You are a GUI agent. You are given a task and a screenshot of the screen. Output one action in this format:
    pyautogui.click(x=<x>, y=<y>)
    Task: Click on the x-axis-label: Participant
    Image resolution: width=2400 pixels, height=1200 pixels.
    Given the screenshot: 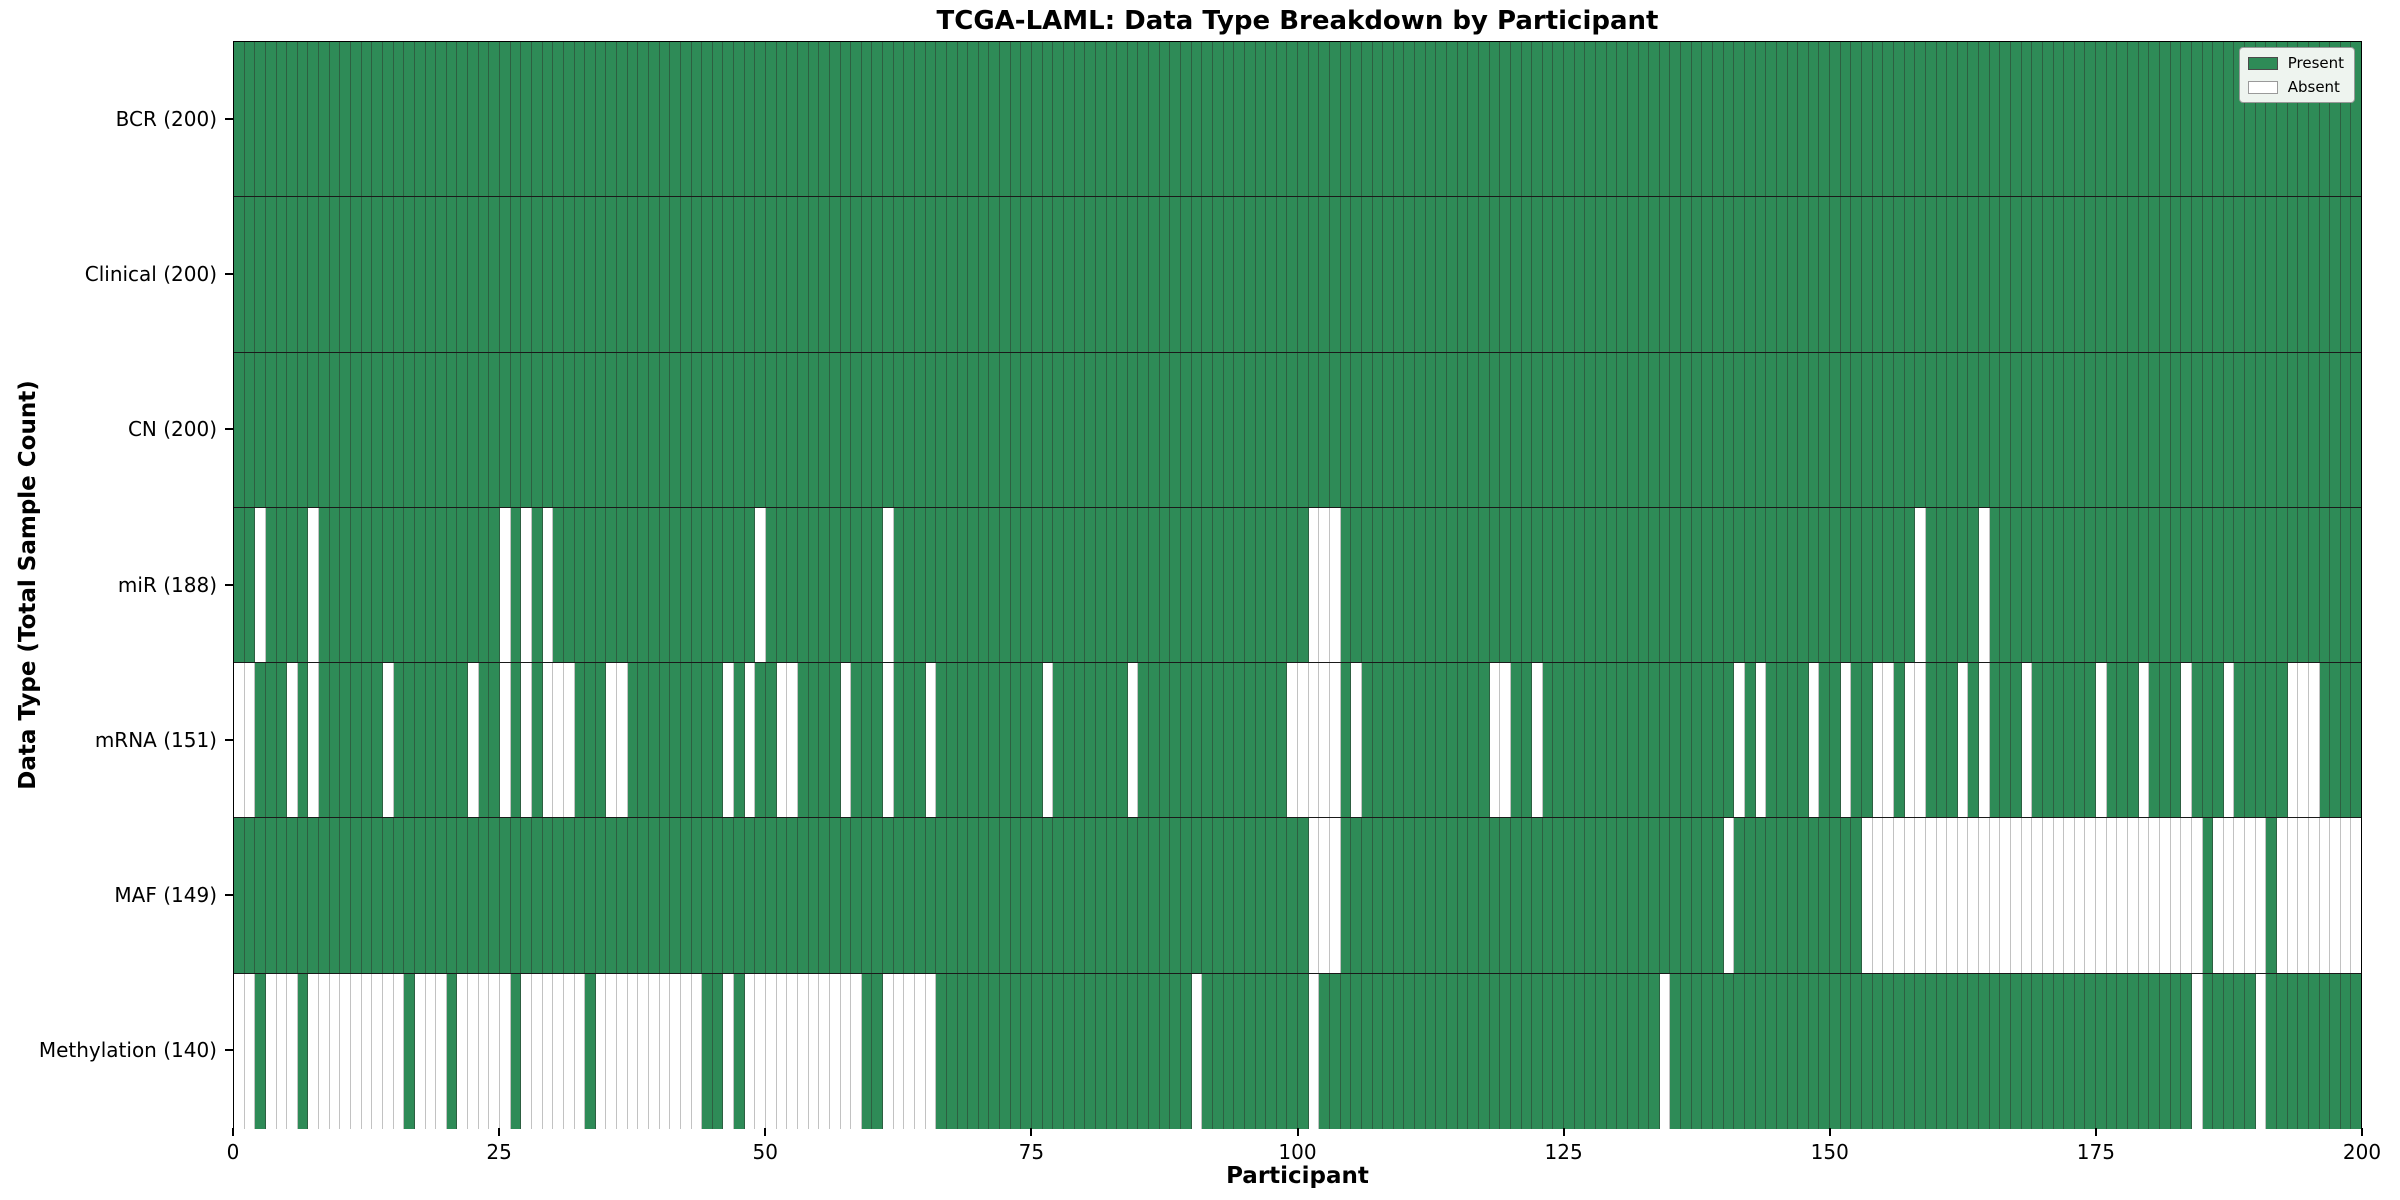 What is the action you would take?
    pyautogui.click(x=1297, y=1176)
    